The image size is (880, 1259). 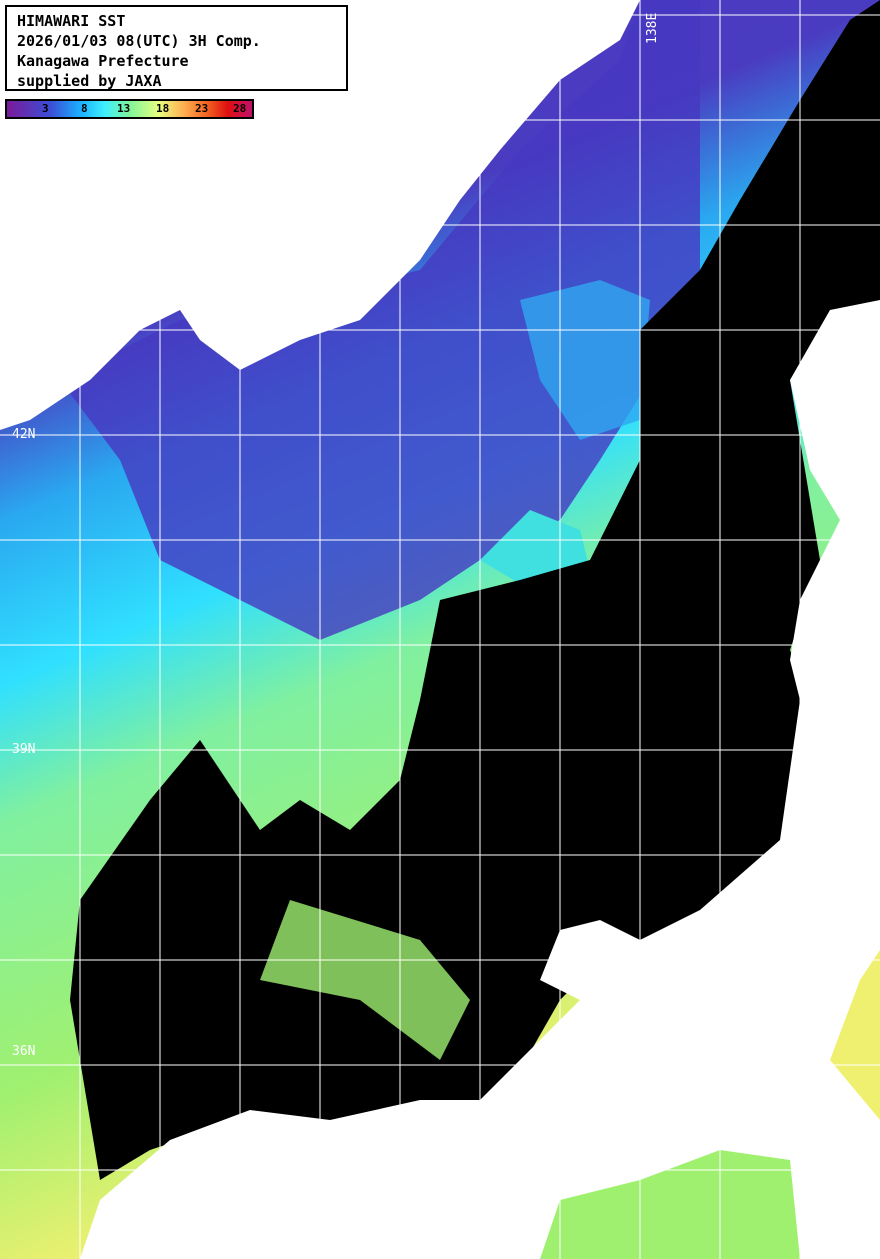 What do you see at coordinates (24, 749) in the screenshot?
I see `lat-label-39n: 39N` at bounding box center [24, 749].